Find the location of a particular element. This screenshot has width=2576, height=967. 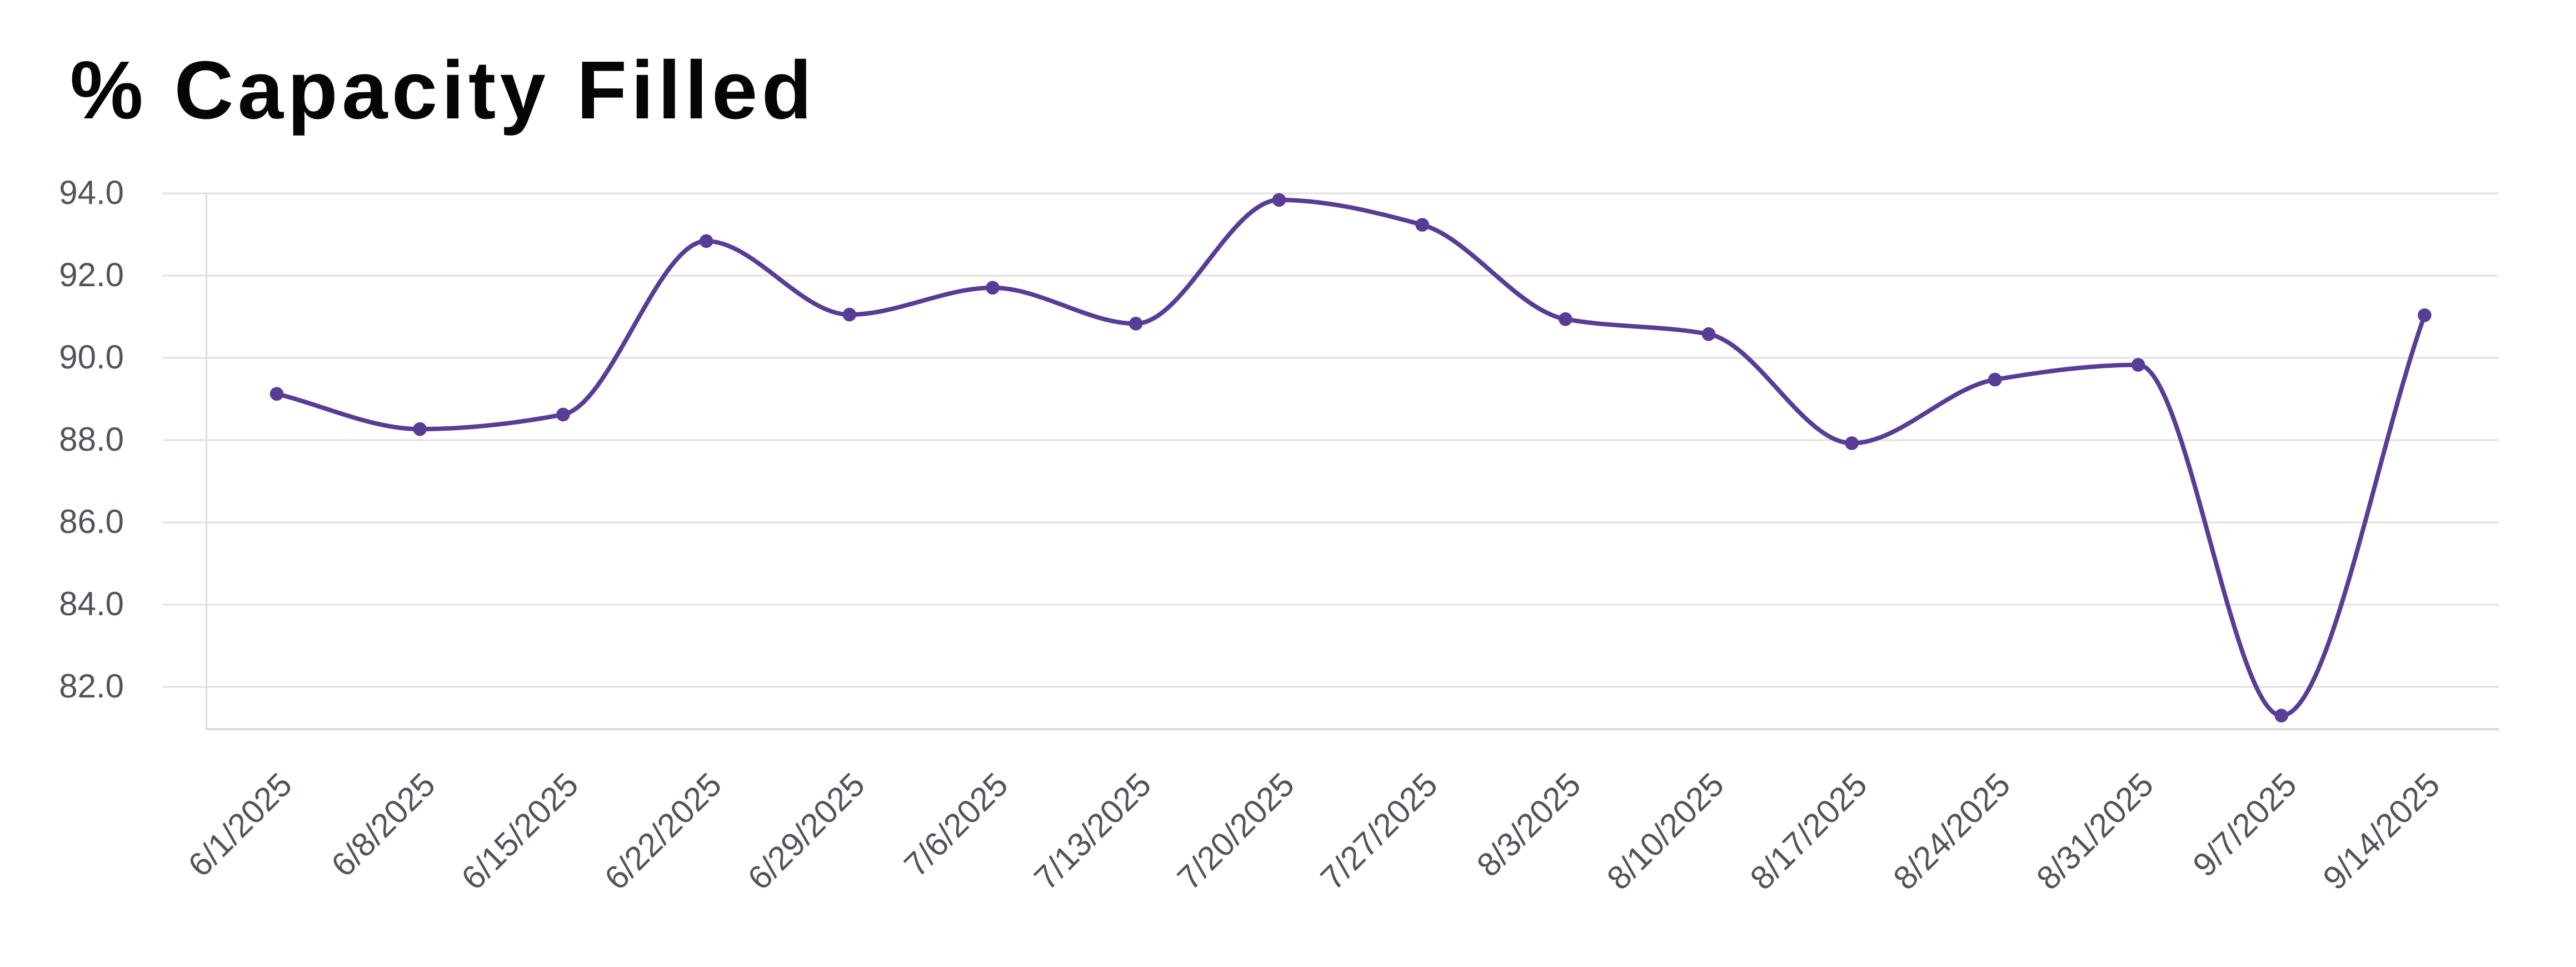

svg-text: 90.0 is located at coordinates (91, 357).